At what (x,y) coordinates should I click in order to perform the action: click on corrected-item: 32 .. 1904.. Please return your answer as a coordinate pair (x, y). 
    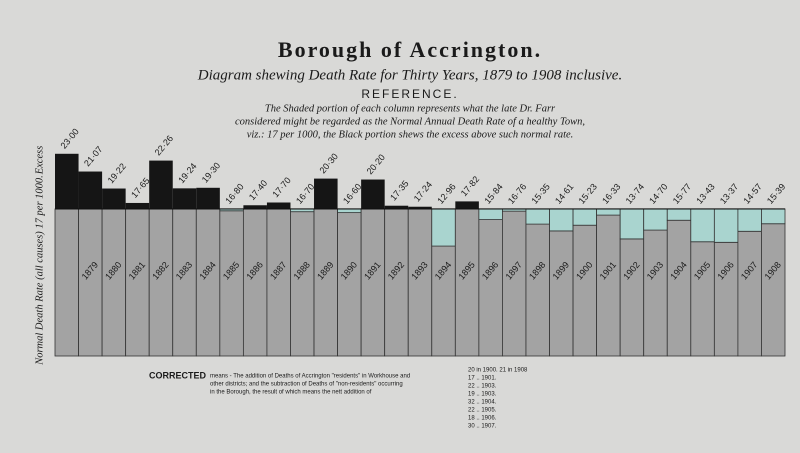
    Looking at the image, I should click on (482, 403).